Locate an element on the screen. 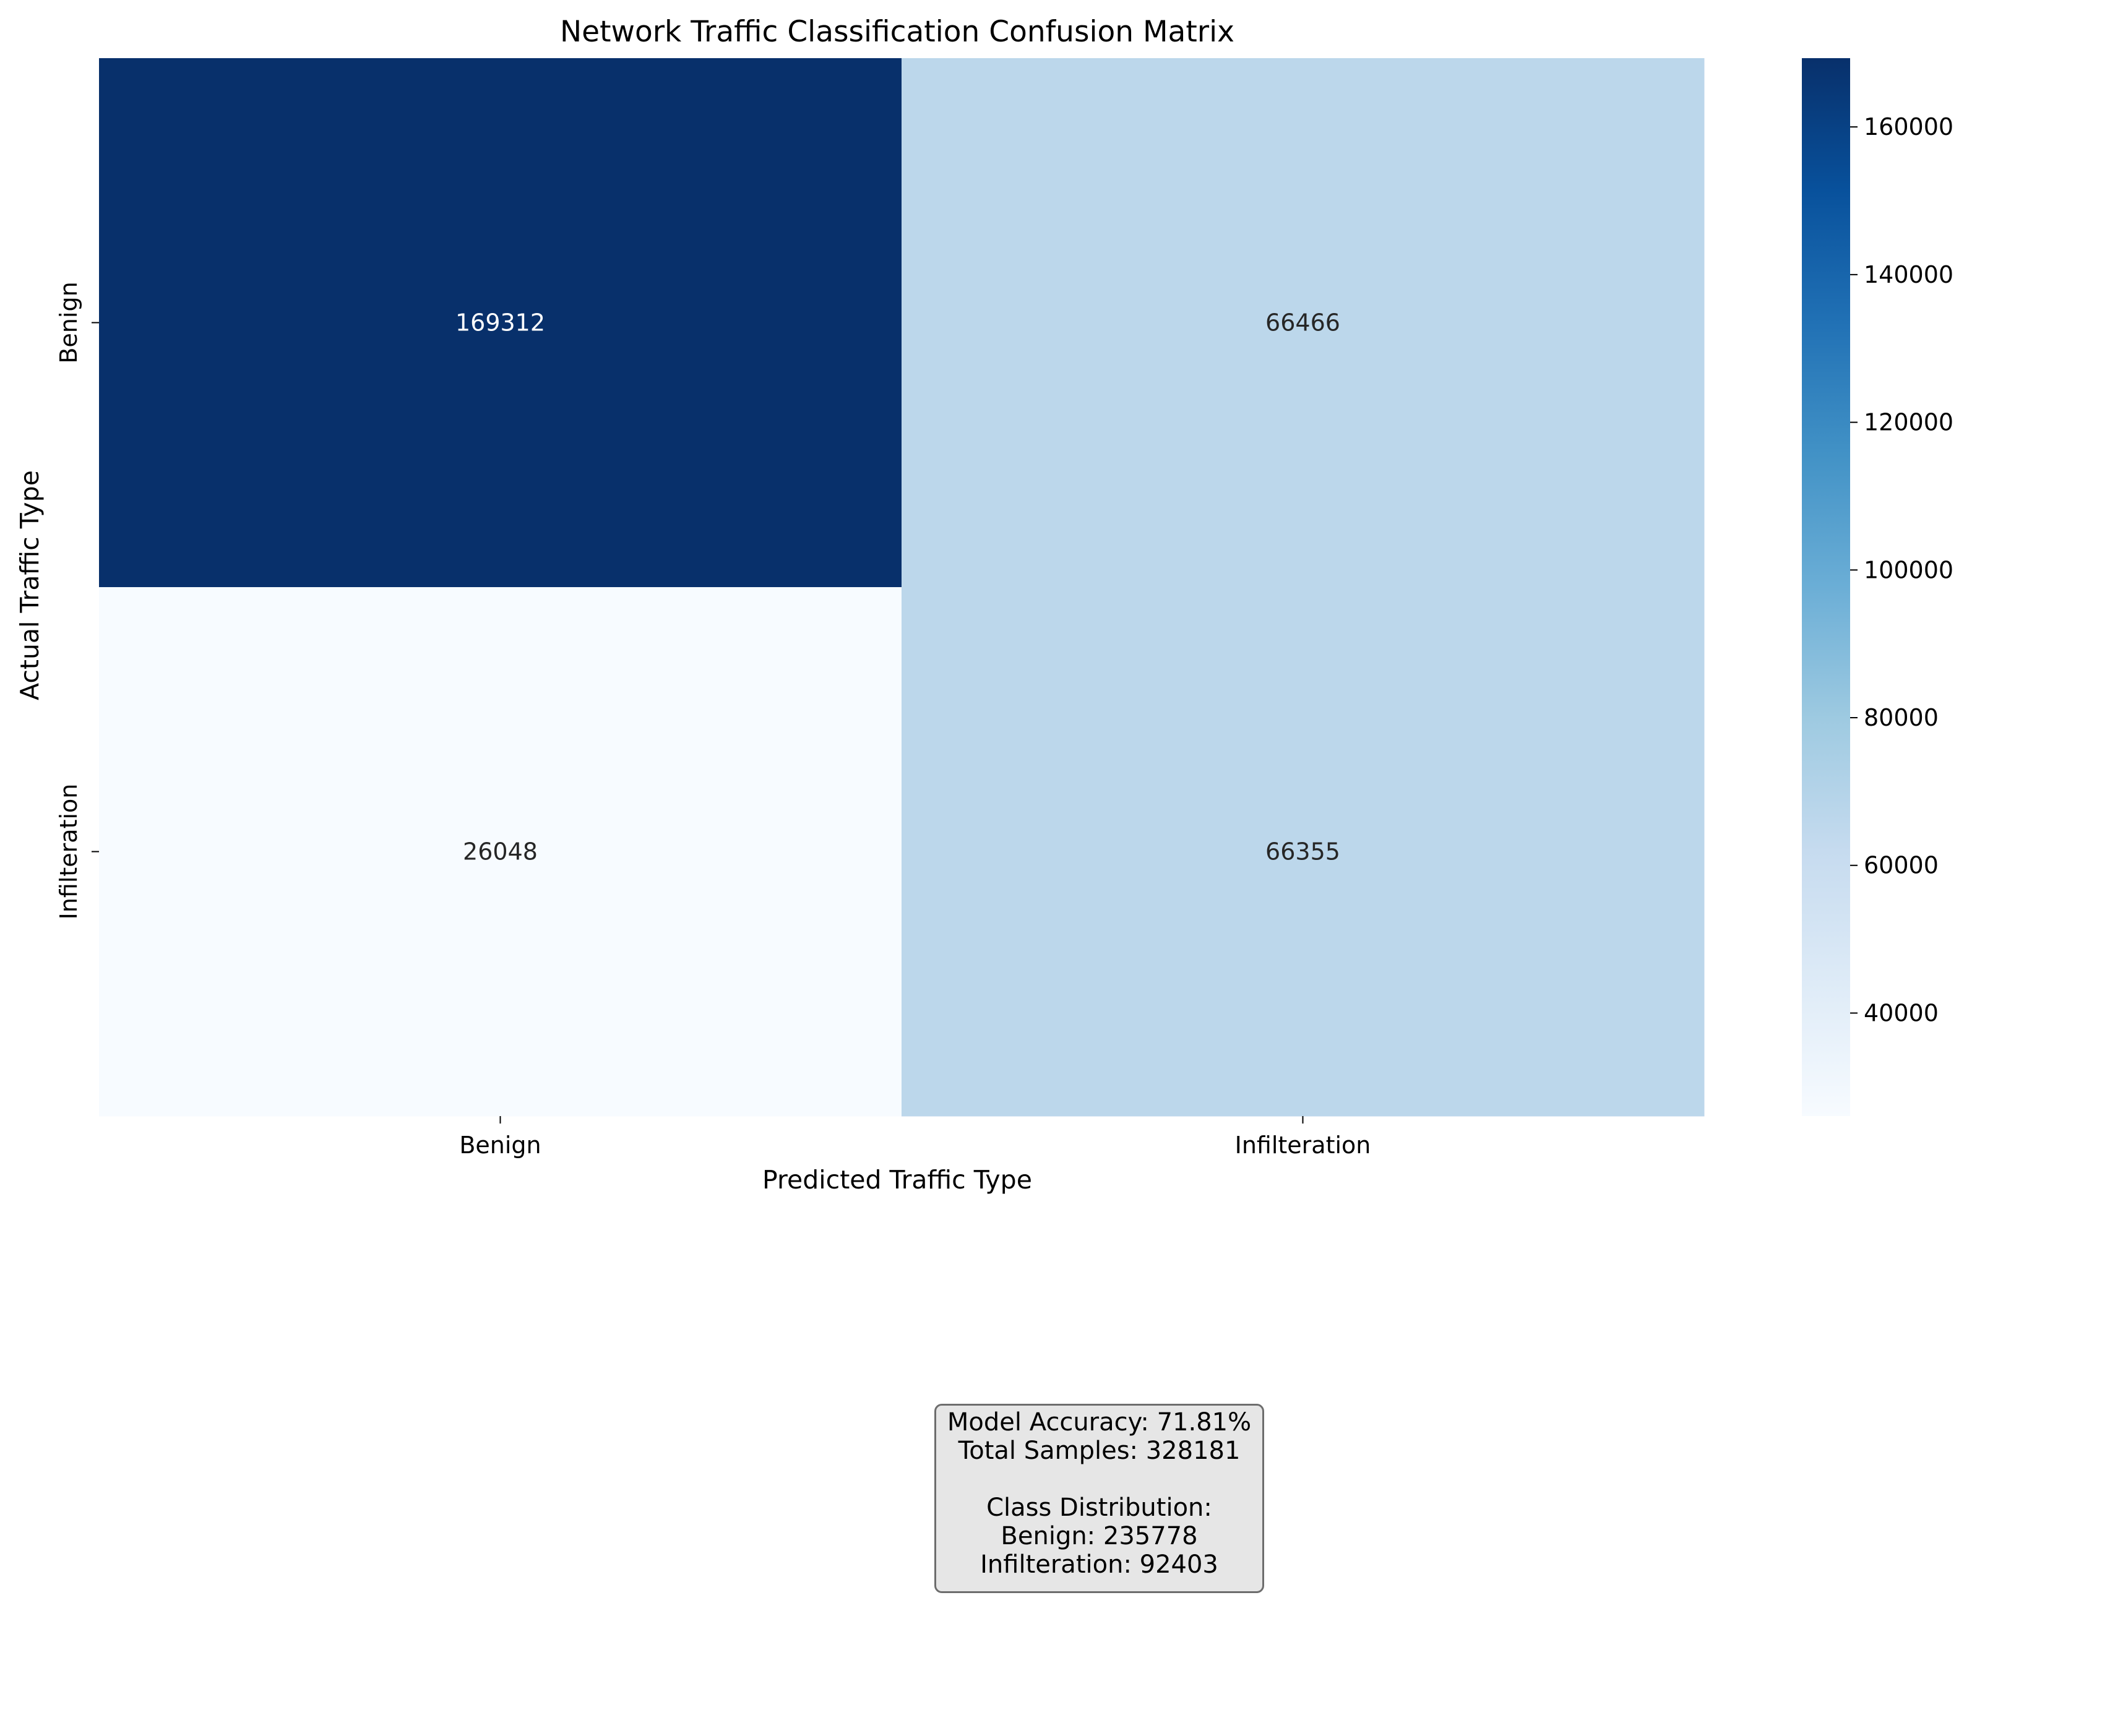 This screenshot has height=1736, width=2110. class-distribution-header: Class Distribution: is located at coordinates (1099, 1507).